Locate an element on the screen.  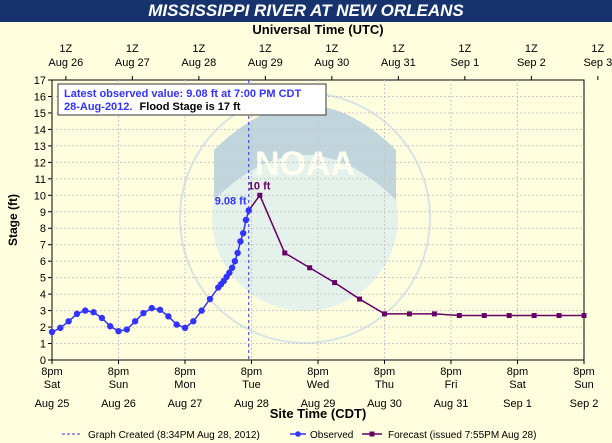
y-tick-label: 7 is located at coordinates (43, 246).